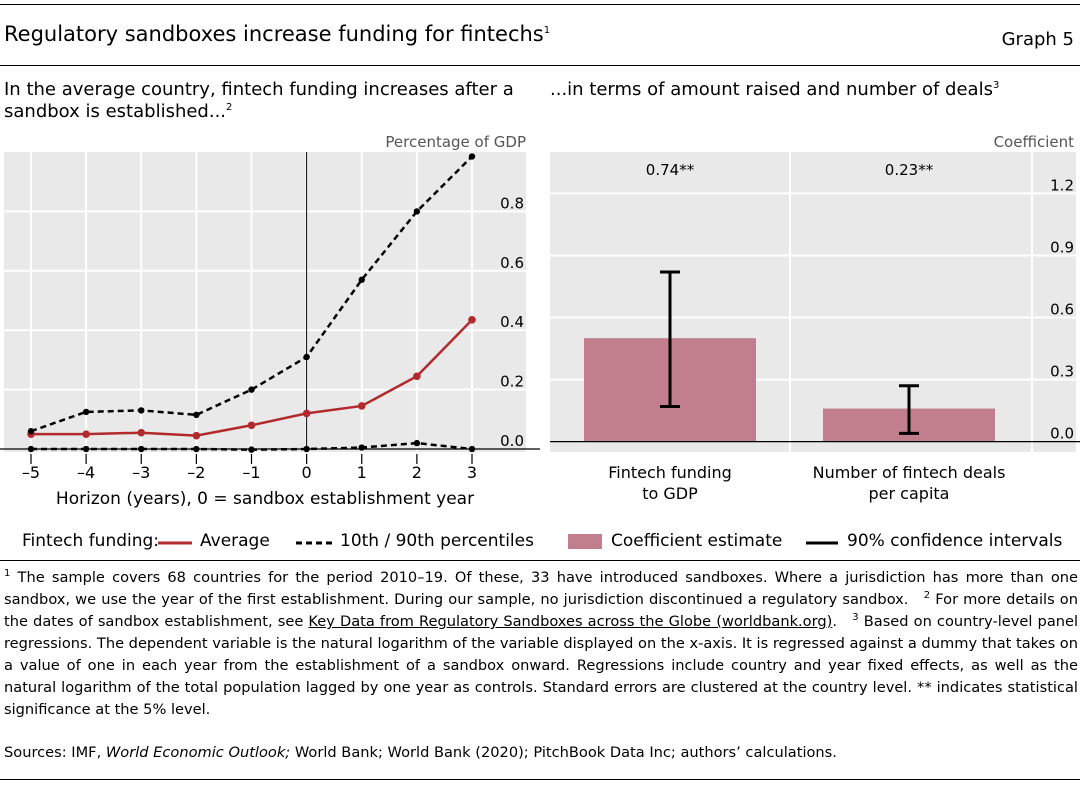  What do you see at coordinates (540, 65) in the screenshot?
I see `title-rule` at bounding box center [540, 65].